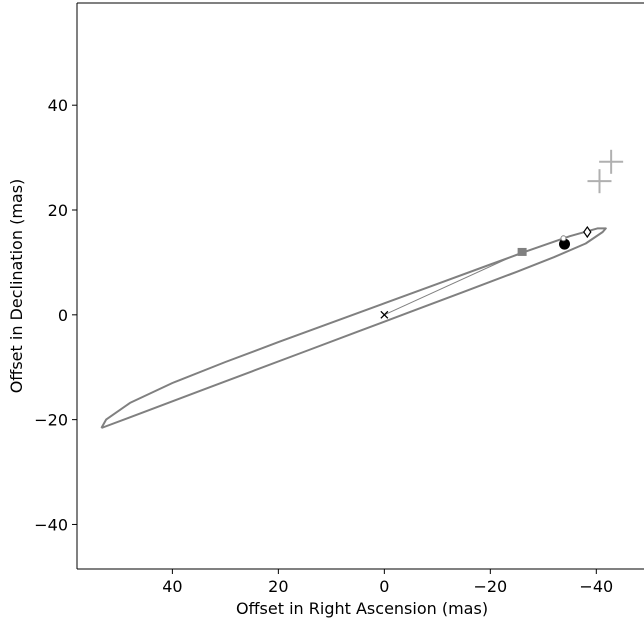  What do you see at coordinates (58, 210) in the screenshot?
I see `y-tick-label-1: 20` at bounding box center [58, 210].